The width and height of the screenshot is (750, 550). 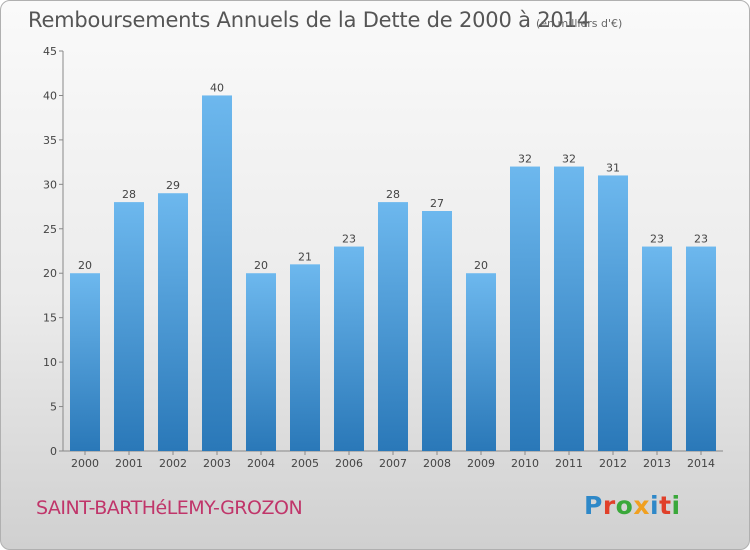 What do you see at coordinates (129, 194) in the screenshot?
I see `value-label-2001: 28` at bounding box center [129, 194].